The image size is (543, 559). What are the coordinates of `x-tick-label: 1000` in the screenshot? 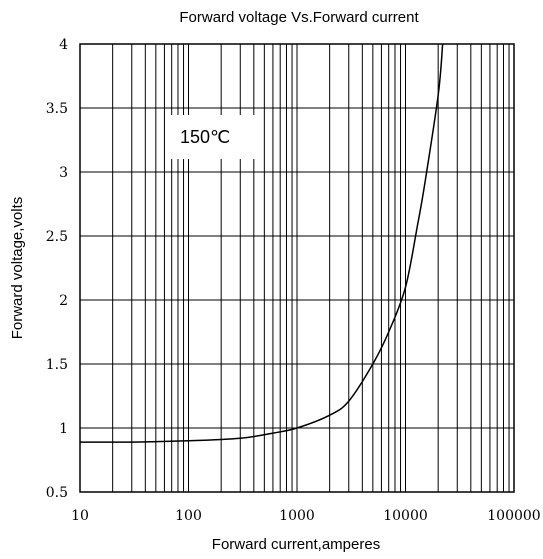 It's located at (297, 516).